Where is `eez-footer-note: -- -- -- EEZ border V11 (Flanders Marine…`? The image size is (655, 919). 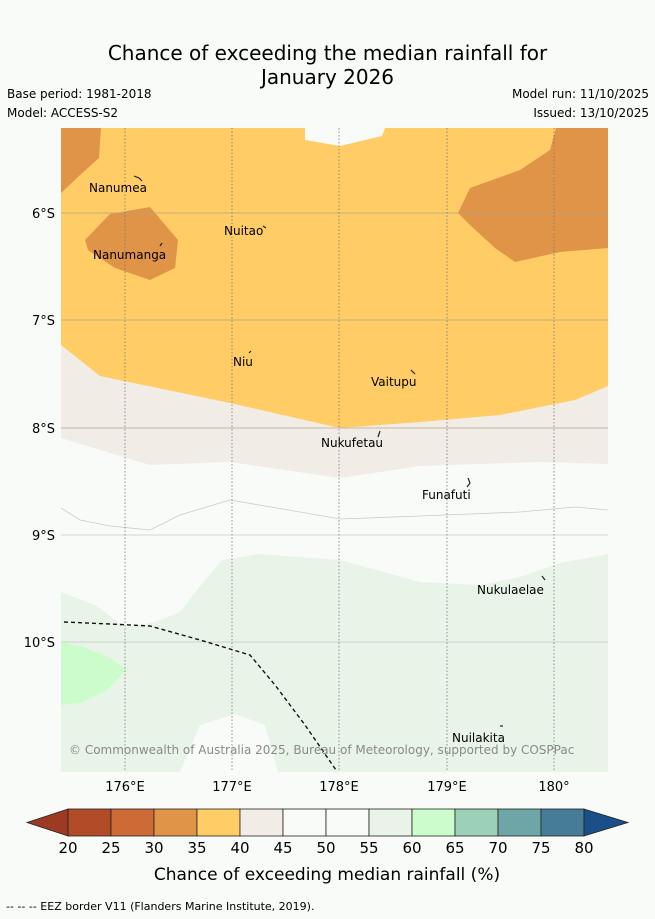
eez-footer-note: -- -- -- EEZ border V11 (Flanders Marine… is located at coordinates (160, 906).